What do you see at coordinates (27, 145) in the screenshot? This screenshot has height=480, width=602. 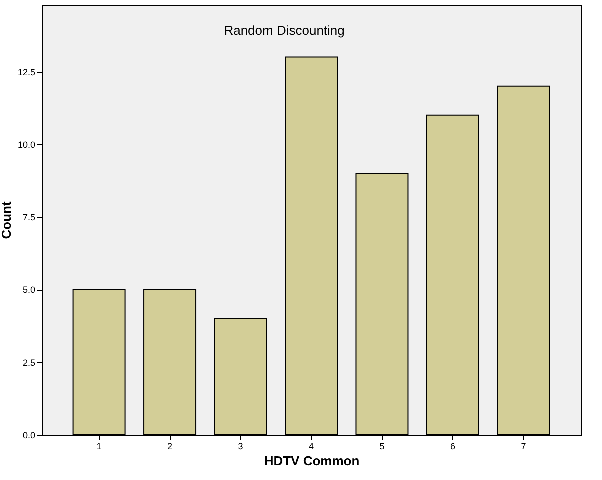 I see `y-tick-label: 10.0` at bounding box center [27, 145].